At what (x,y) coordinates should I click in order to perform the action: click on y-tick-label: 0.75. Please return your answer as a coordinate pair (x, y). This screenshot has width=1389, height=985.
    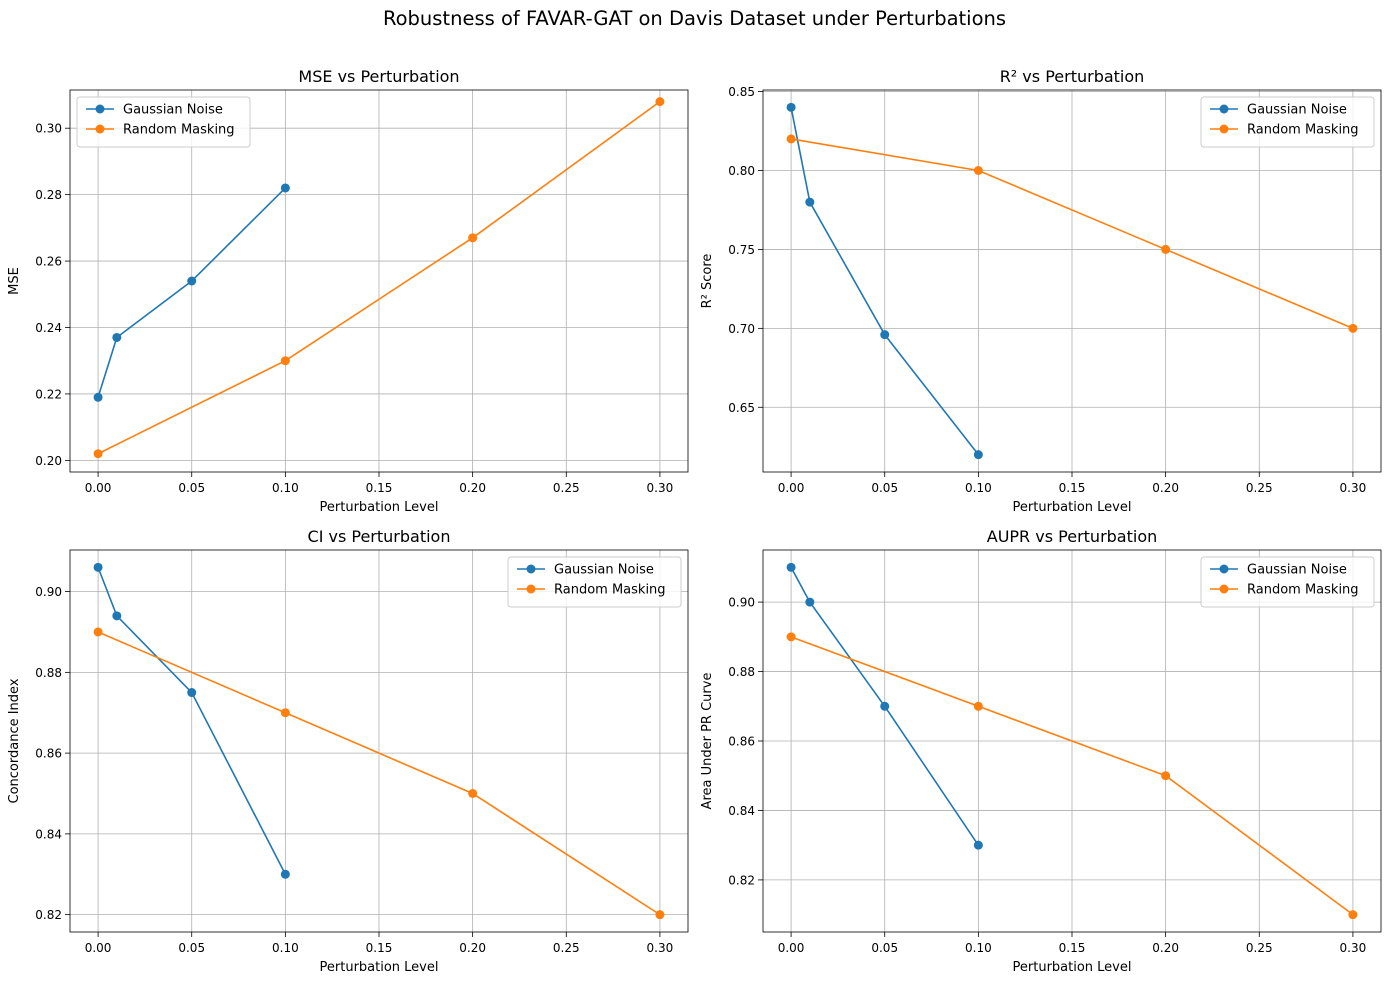
    Looking at the image, I should click on (741, 250).